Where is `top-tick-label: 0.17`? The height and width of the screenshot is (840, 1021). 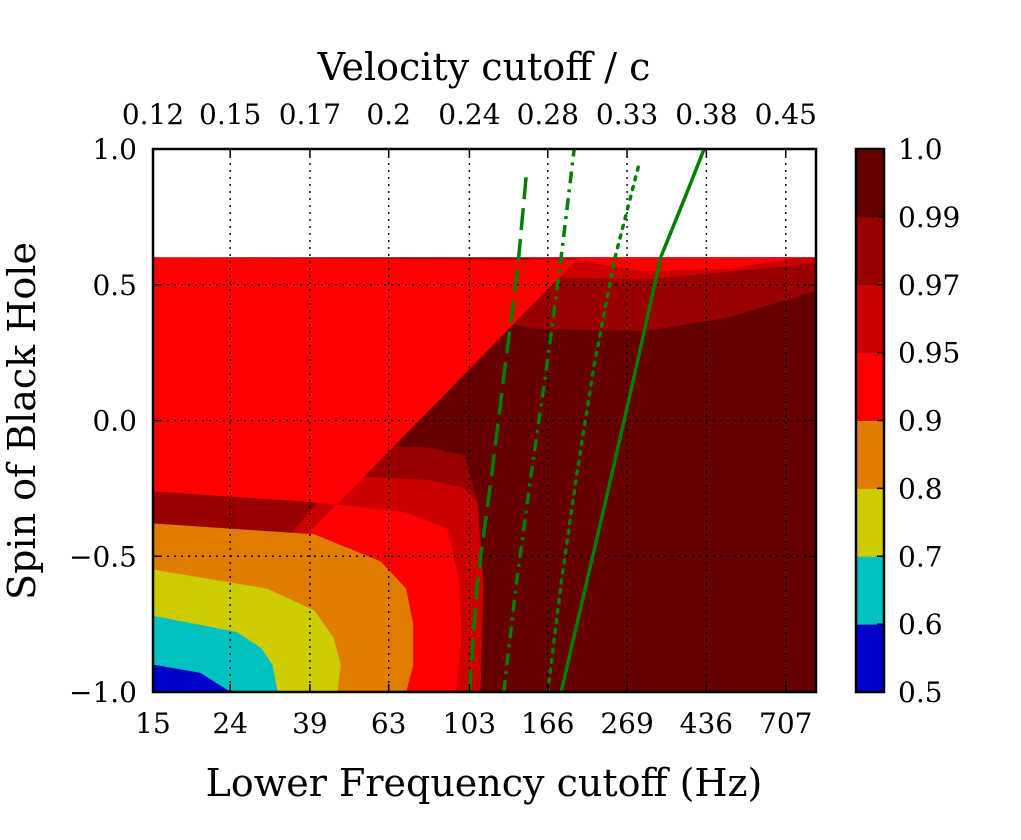
top-tick-label: 0.17 is located at coordinates (310, 114).